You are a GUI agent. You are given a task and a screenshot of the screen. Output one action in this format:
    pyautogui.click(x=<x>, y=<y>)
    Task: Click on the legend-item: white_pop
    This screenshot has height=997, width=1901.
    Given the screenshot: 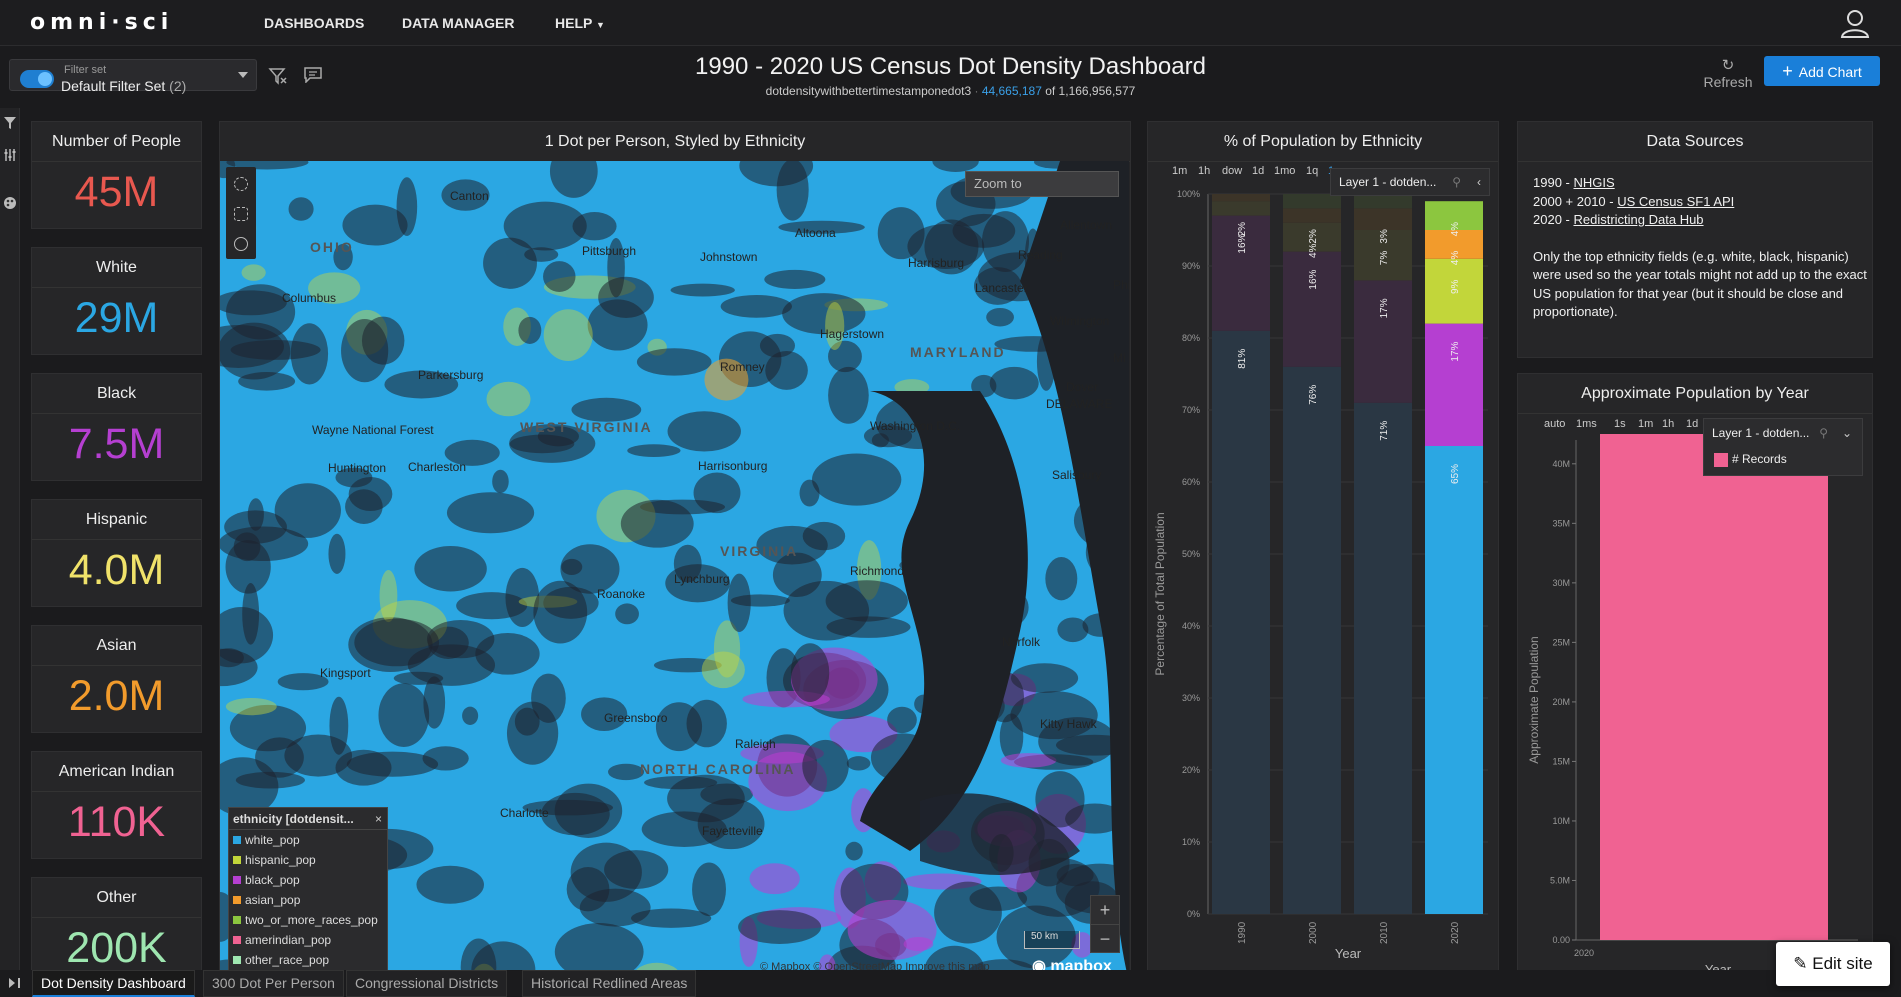 What is the action you would take?
    pyautogui.click(x=308, y=840)
    